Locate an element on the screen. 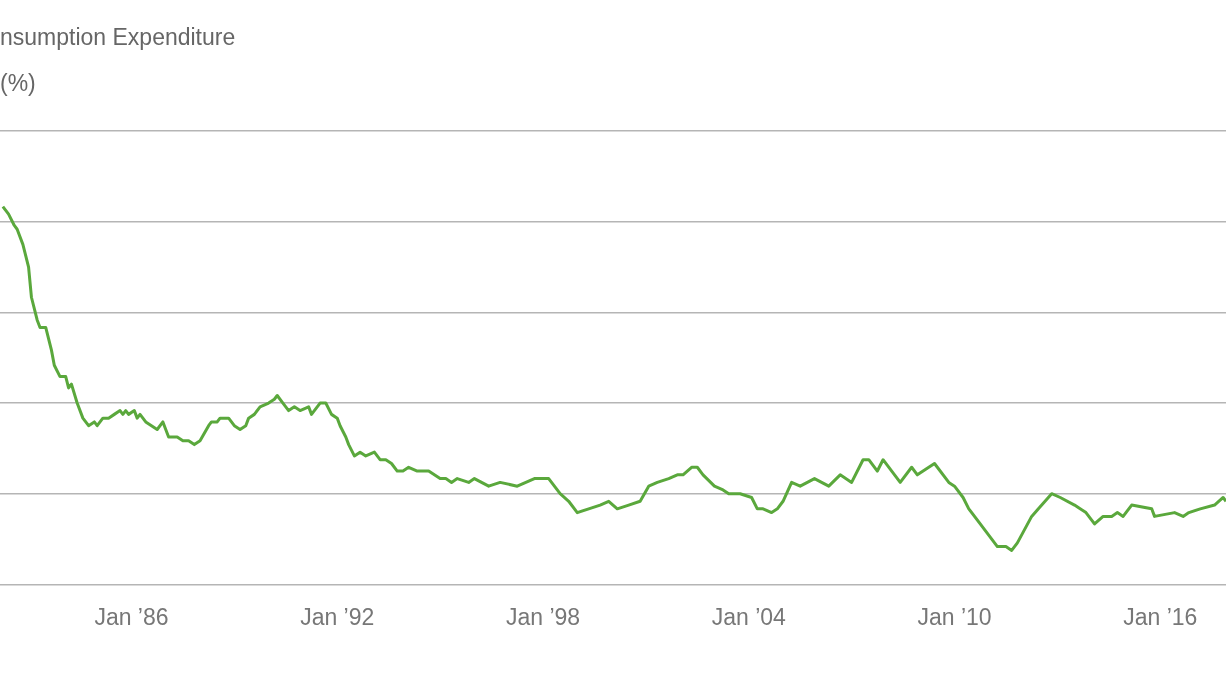 The width and height of the screenshot is (1226, 690). chart-title: nsumption Expenditure is located at coordinates (118, 37).